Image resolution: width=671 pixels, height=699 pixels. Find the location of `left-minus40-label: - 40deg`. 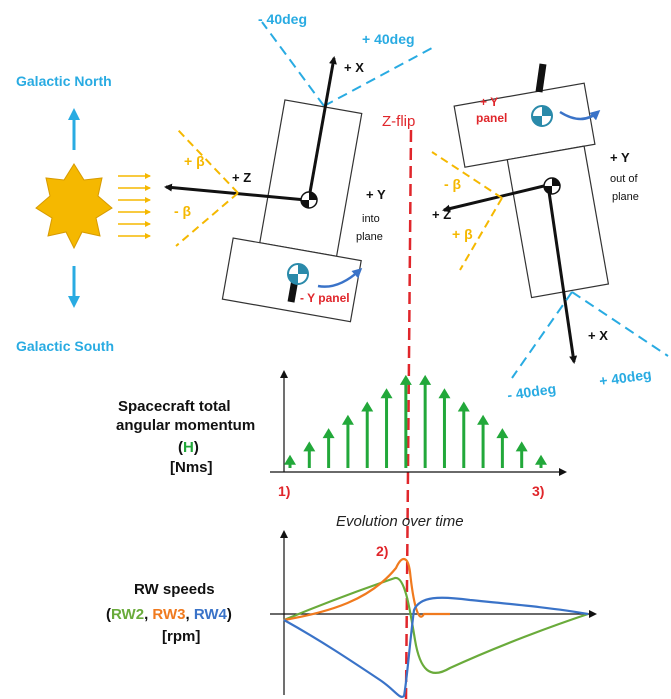

left-minus40-label: - 40deg is located at coordinates (282, 19).